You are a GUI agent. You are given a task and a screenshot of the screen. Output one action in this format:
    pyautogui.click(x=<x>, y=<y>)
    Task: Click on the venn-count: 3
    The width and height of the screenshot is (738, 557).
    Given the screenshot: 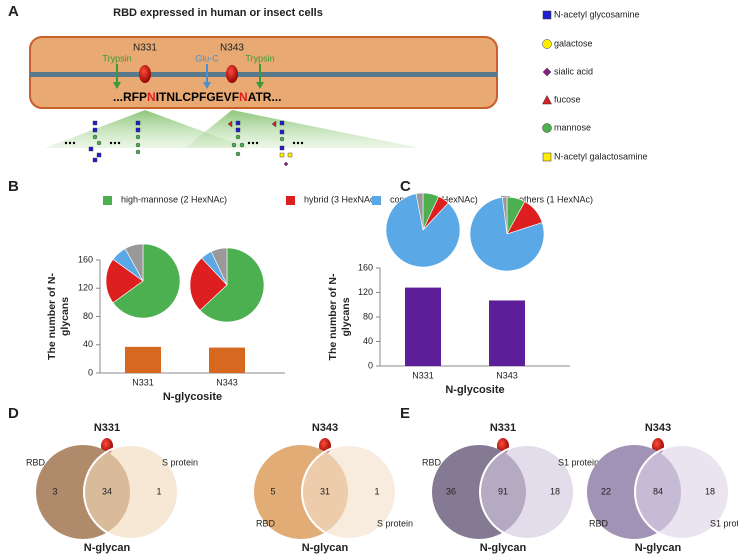 What is the action you would take?
    pyautogui.click(x=54, y=491)
    